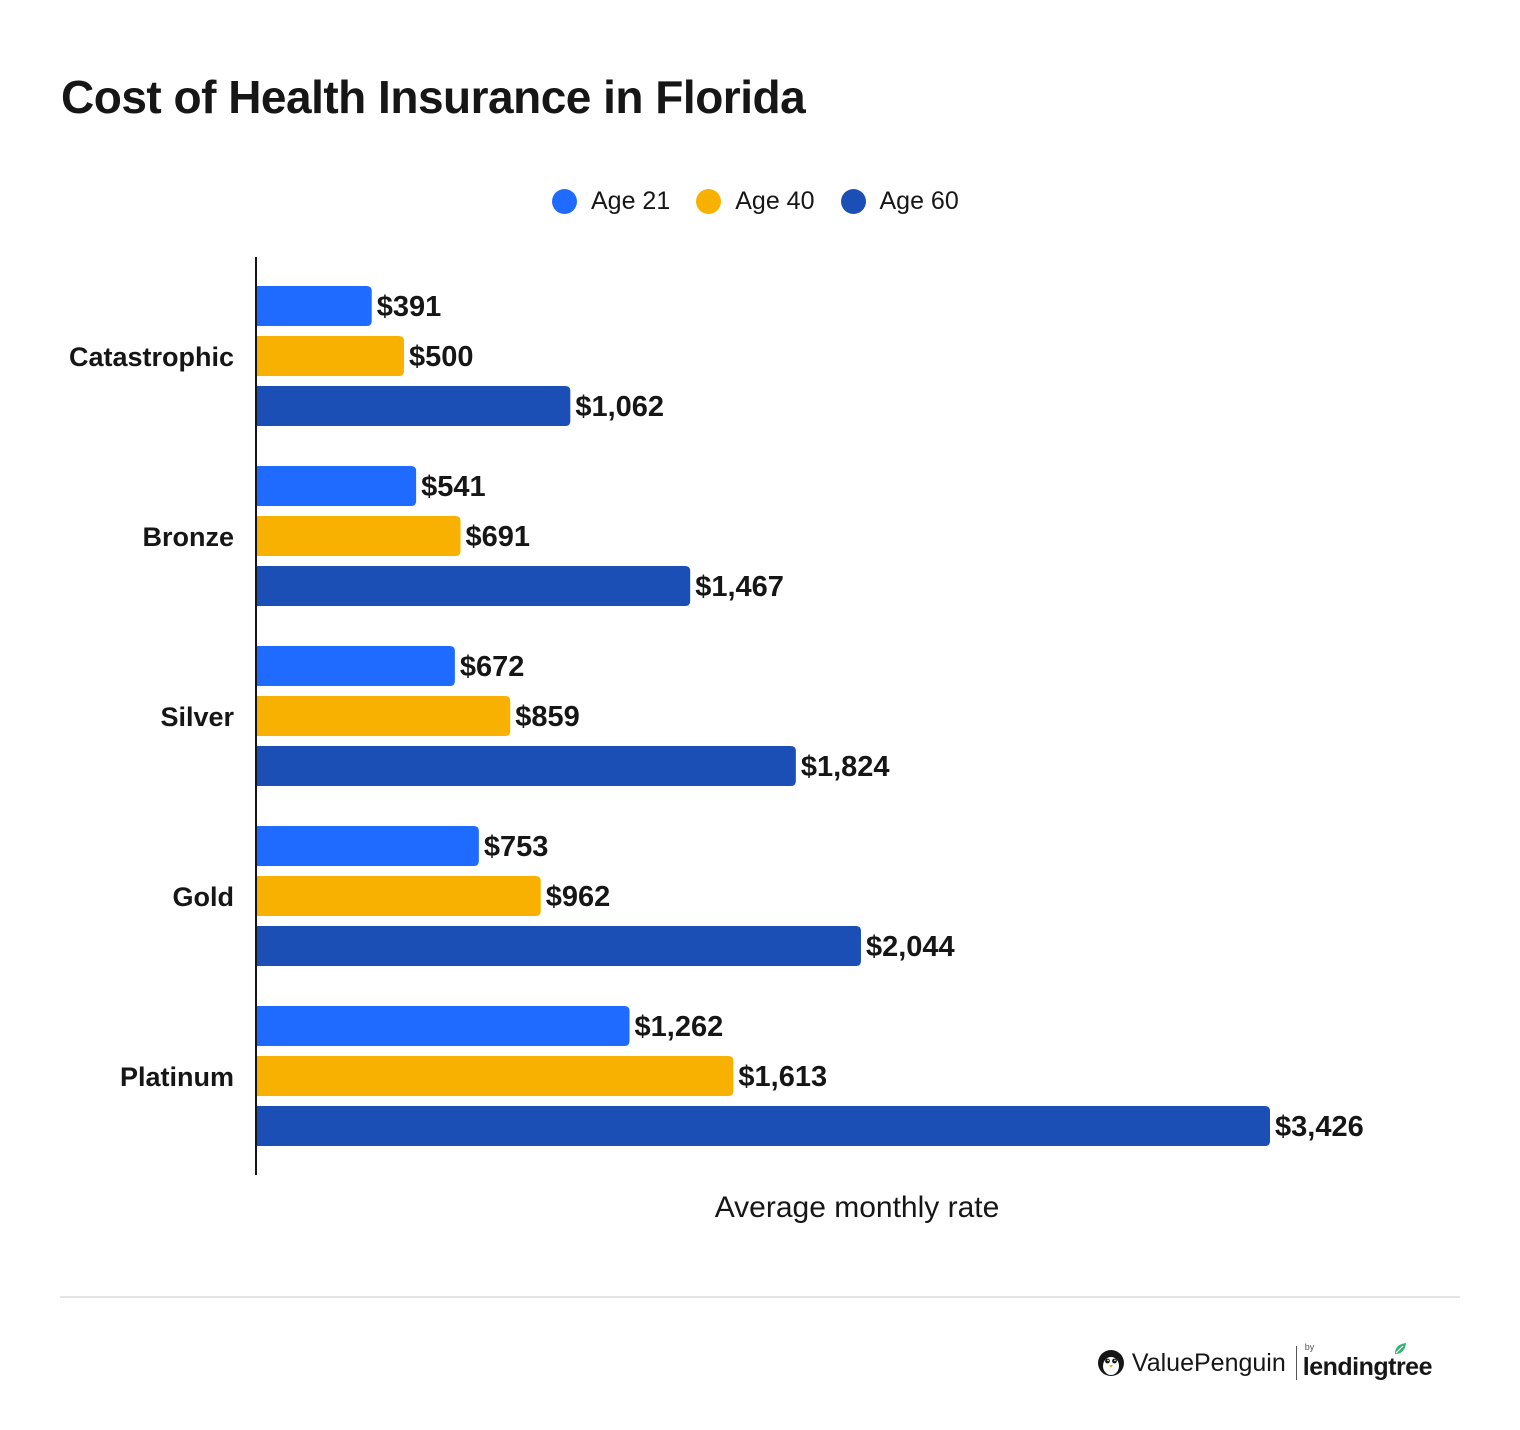 This screenshot has width=1520, height=1430. What do you see at coordinates (177, 1077) in the screenshot?
I see `category-label-platinum: Platinum` at bounding box center [177, 1077].